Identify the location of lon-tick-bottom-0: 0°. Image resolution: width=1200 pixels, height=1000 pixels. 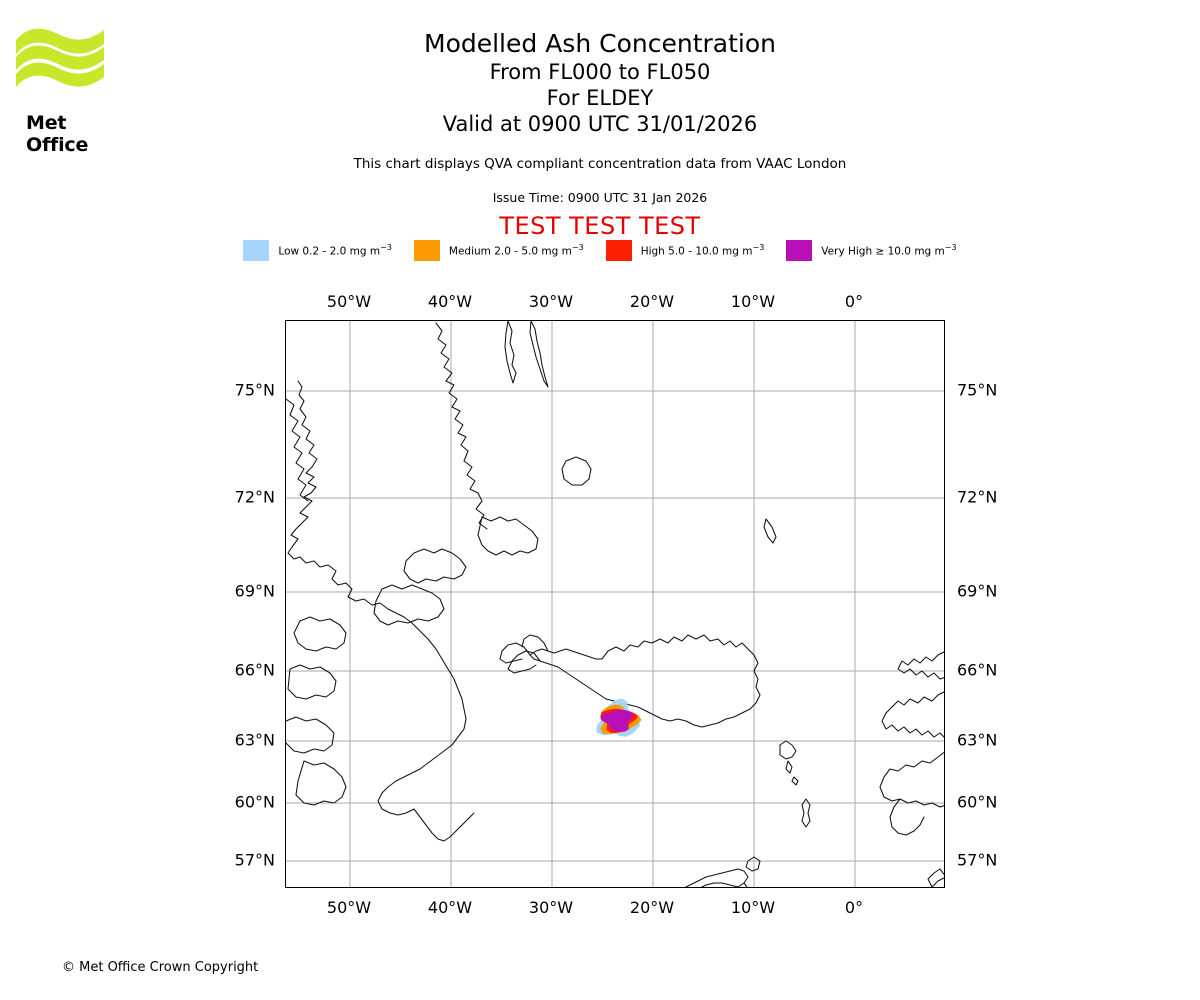
(854, 907).